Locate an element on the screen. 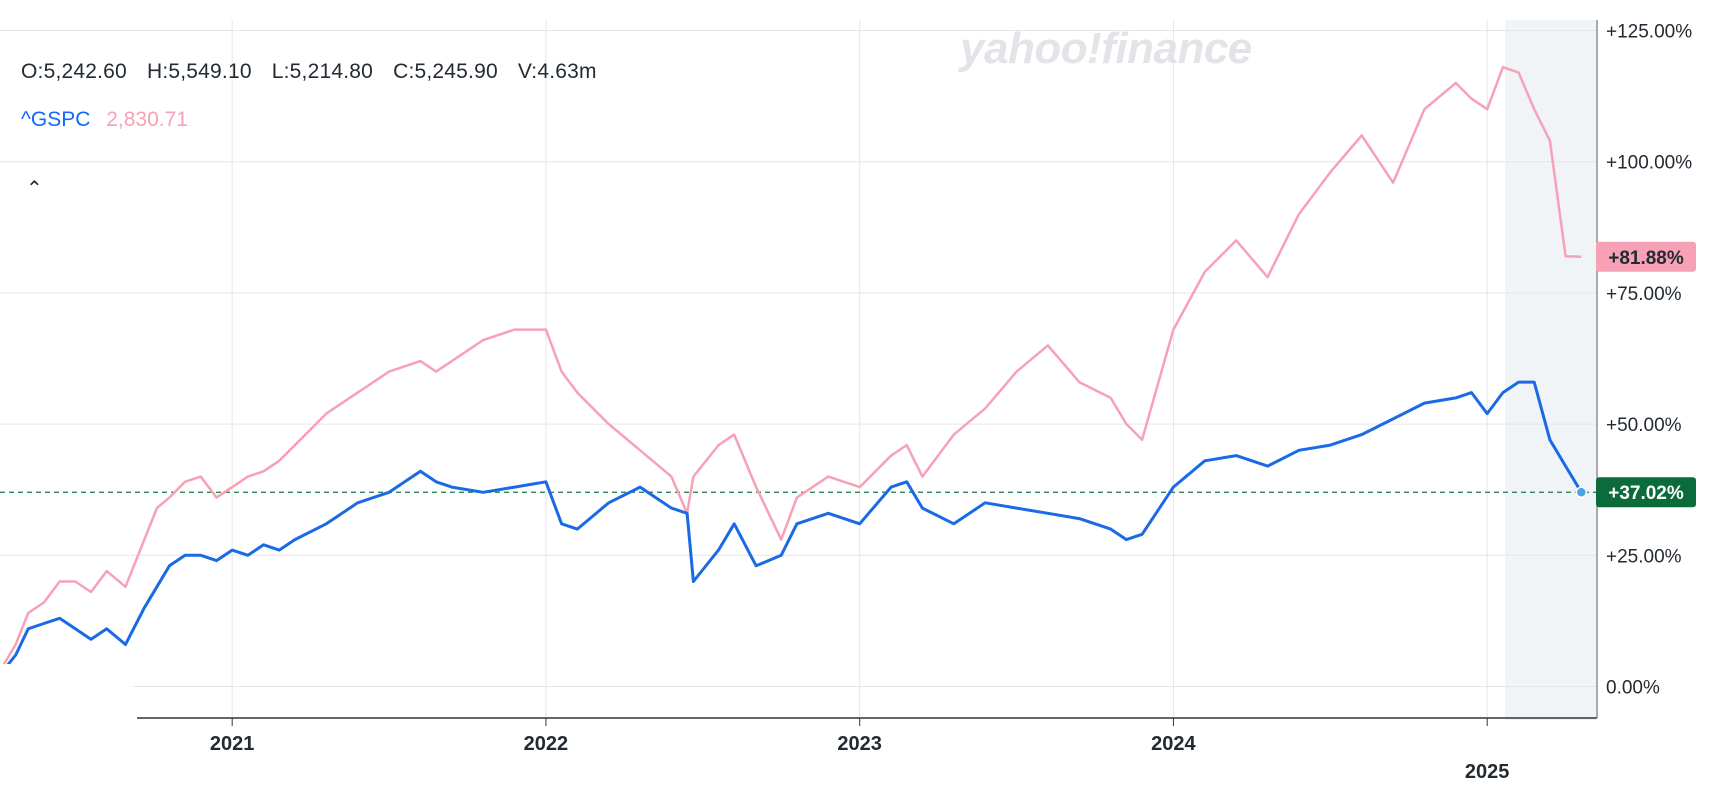  x-tick-label: 2023 is located at coordinates (859, 744).